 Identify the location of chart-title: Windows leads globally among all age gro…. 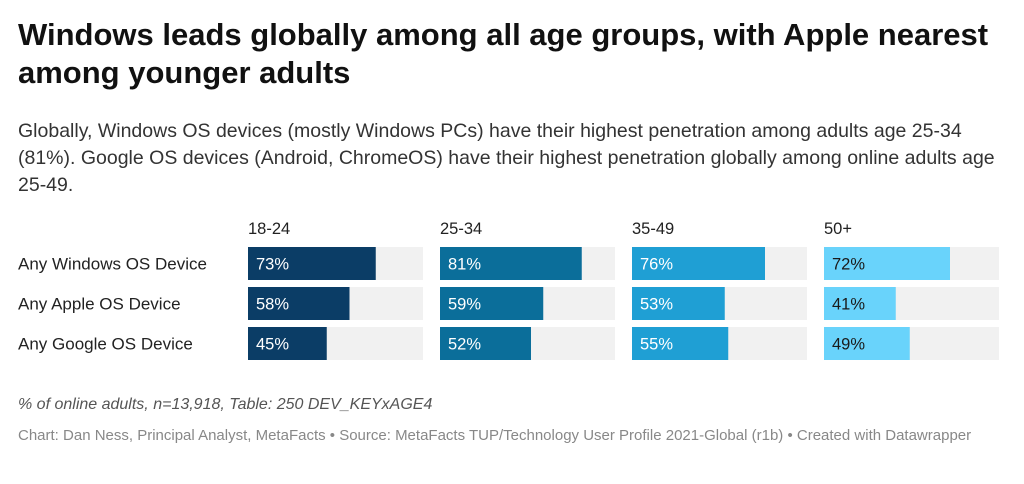
(503, 53).